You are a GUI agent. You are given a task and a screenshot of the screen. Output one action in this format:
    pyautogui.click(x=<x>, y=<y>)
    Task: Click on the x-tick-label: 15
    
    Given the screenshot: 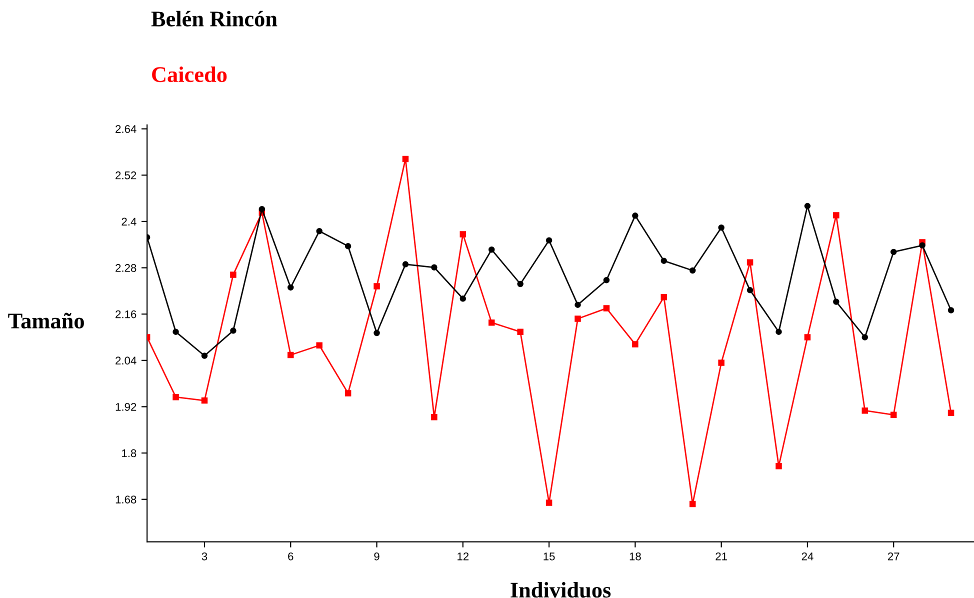 What is the action you would take?
    pyautogui.click(x=549, y=556)
    